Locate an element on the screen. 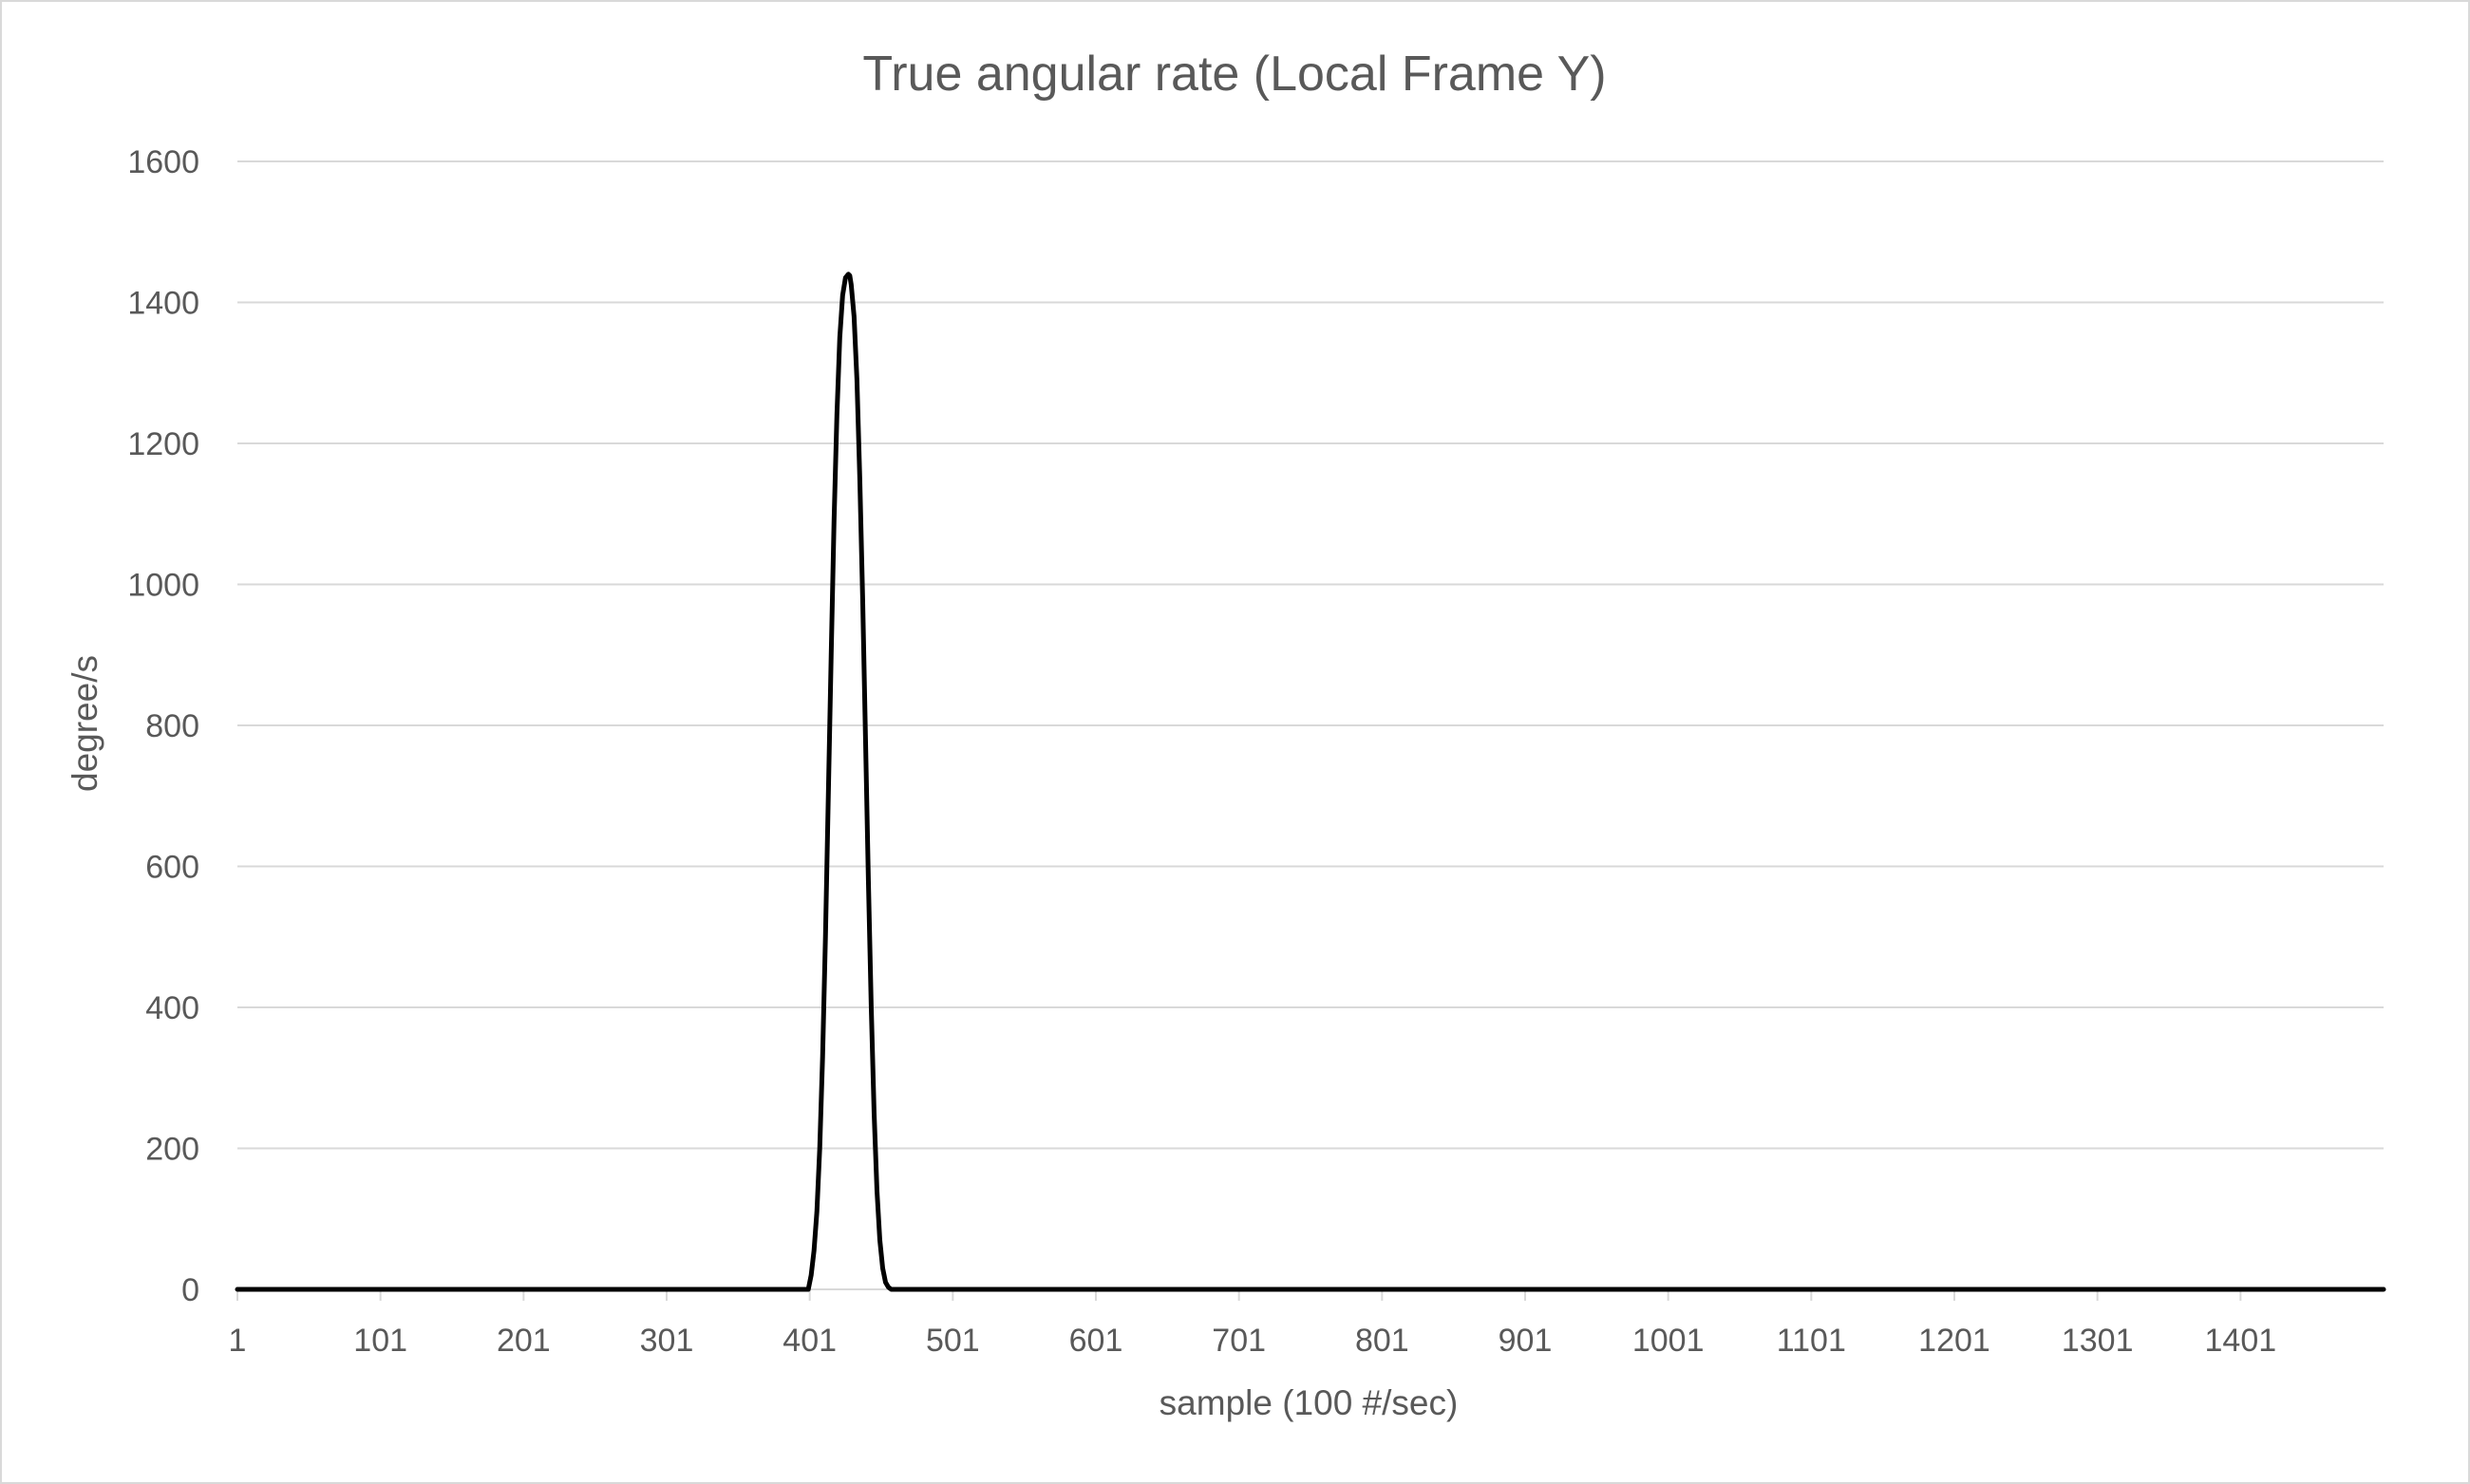 The height and width of the screenshot is (1484, 2470). x-tick-label: 901 is located at coordinates (1526, 1341).